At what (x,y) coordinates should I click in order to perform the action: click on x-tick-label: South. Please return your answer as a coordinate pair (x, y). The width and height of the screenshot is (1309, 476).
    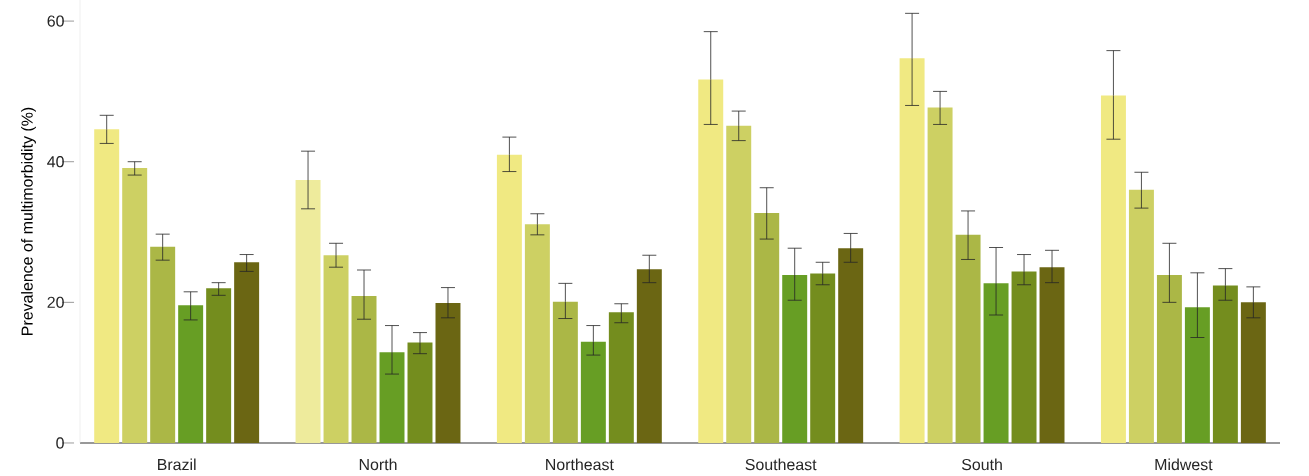
    Looking at the image, I should click on (981, 464).